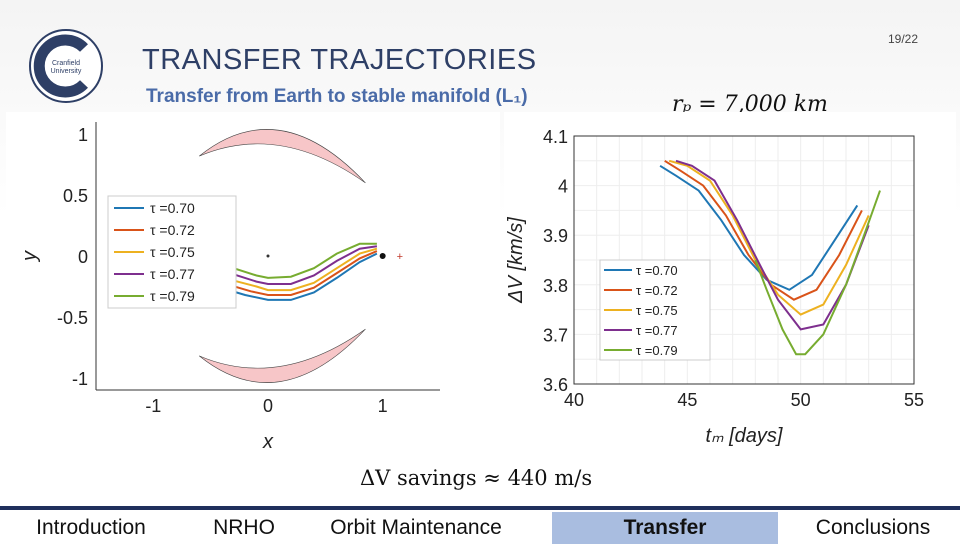  What do you see at coordinates (268, 406) in the screenshot?
I see `x-tick-label: 0` at bounding box center [268, 406].